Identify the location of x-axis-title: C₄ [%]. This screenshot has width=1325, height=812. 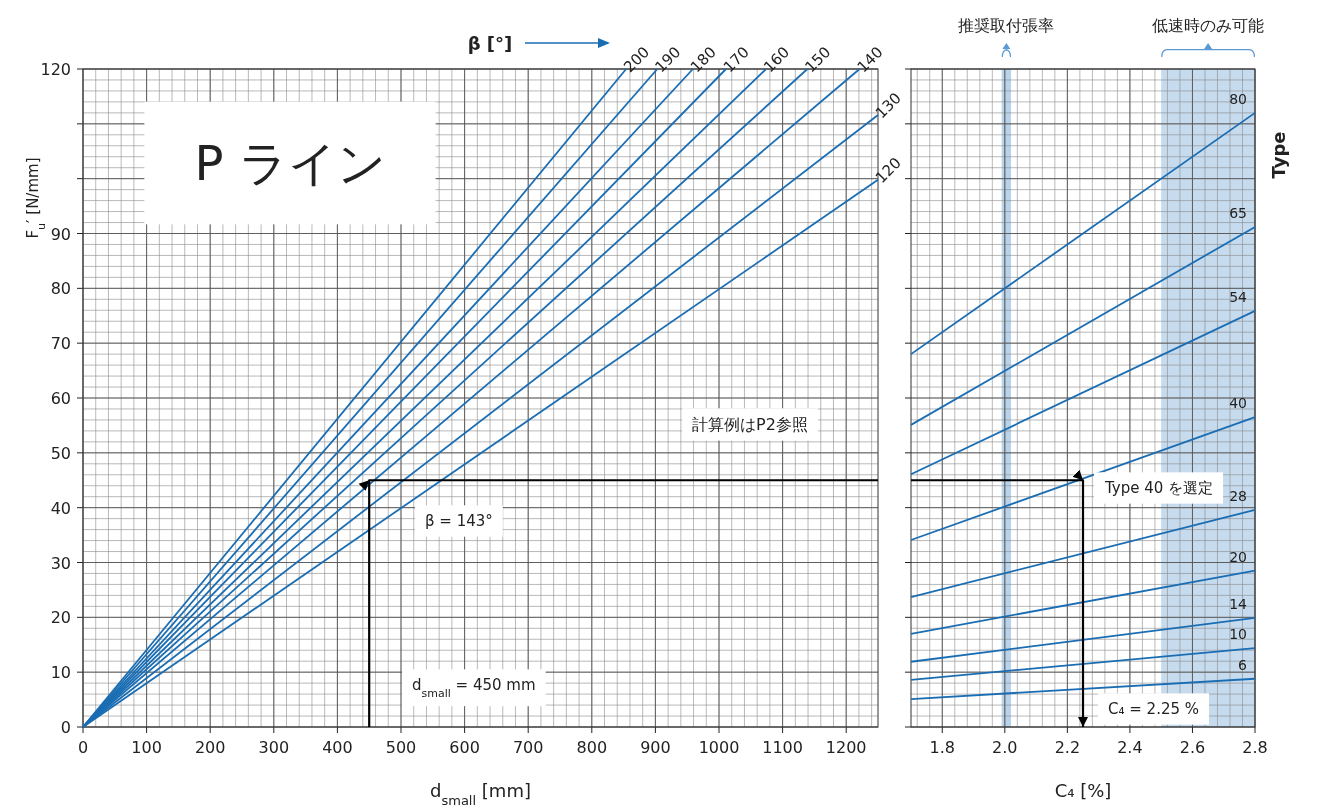
(1083, 790).